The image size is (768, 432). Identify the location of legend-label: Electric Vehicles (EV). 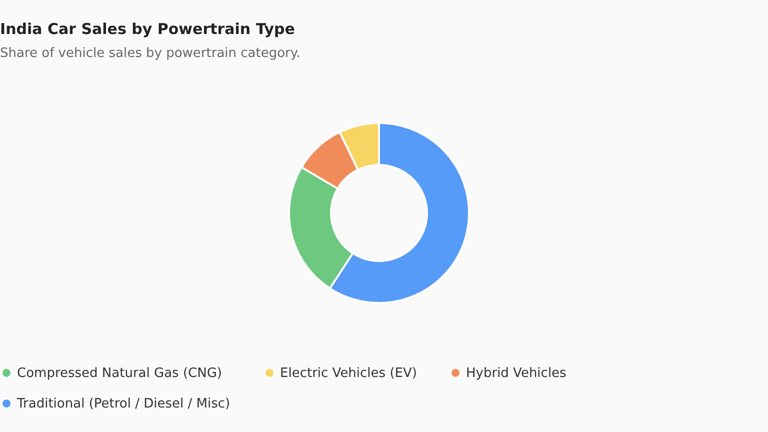
(348, 373).